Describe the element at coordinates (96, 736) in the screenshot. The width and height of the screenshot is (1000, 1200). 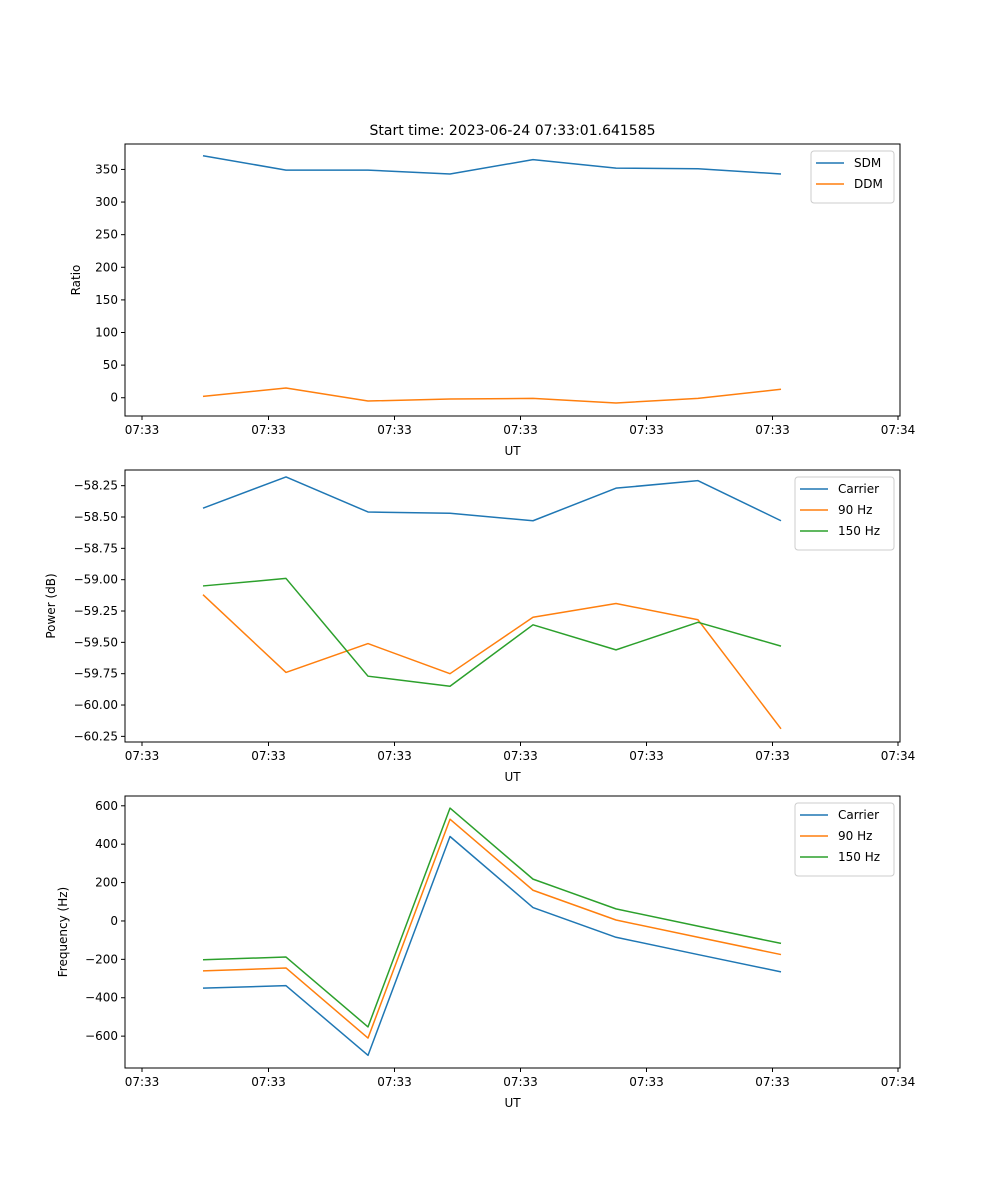
I see `y-tick-label: −60.25` at that location.